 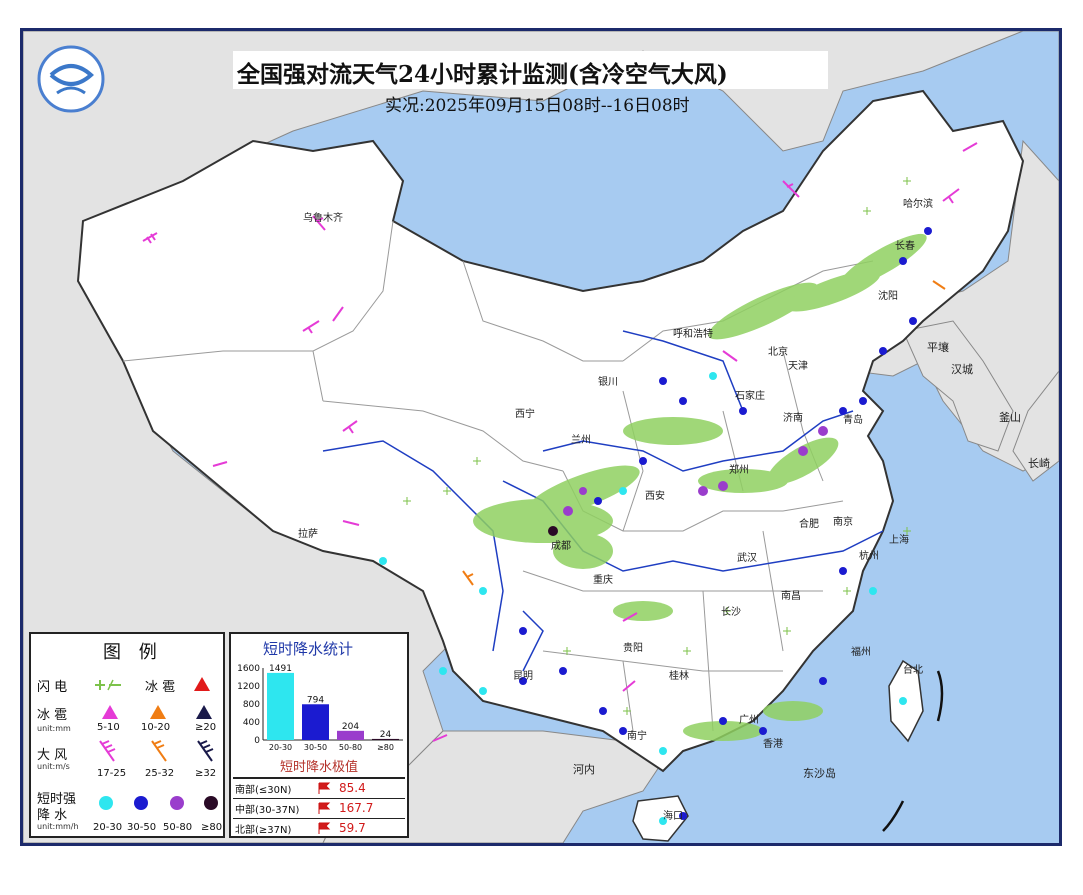 I want to click on stats-title: 短时降水统计, so click(x=308, y=649).